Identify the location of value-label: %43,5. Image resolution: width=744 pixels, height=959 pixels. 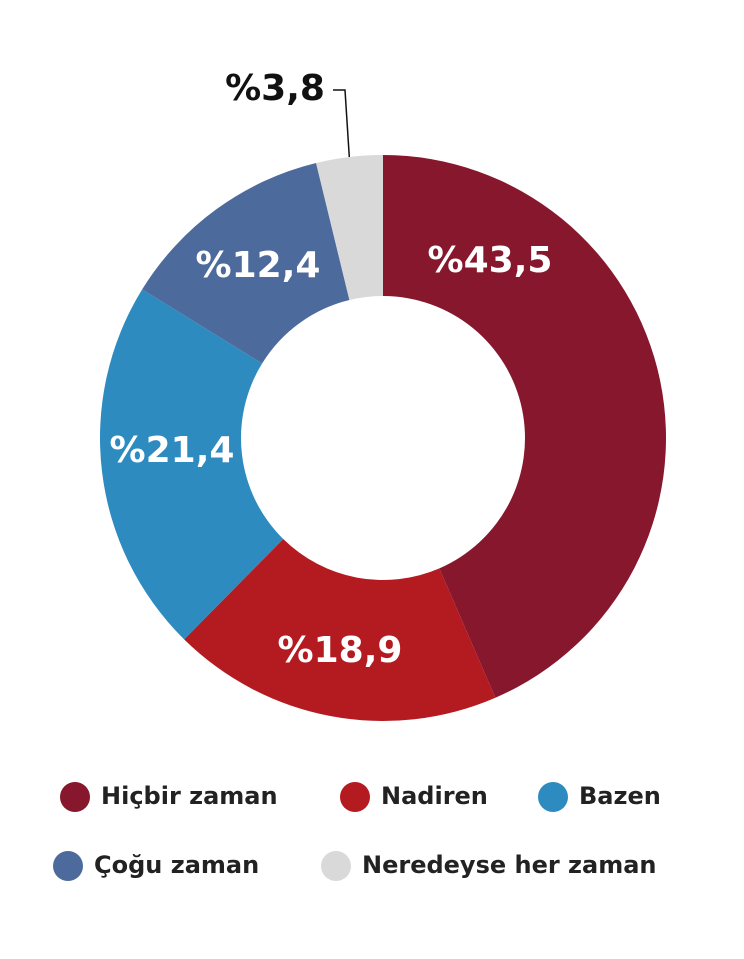
(490, 260).